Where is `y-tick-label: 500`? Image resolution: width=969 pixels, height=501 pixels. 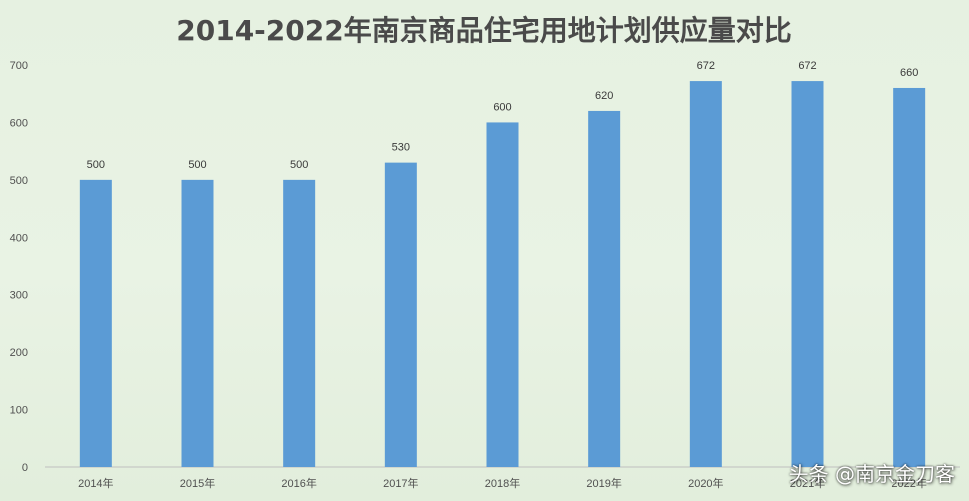
y-tick-label: 500 is located at coordinates (19, 181).